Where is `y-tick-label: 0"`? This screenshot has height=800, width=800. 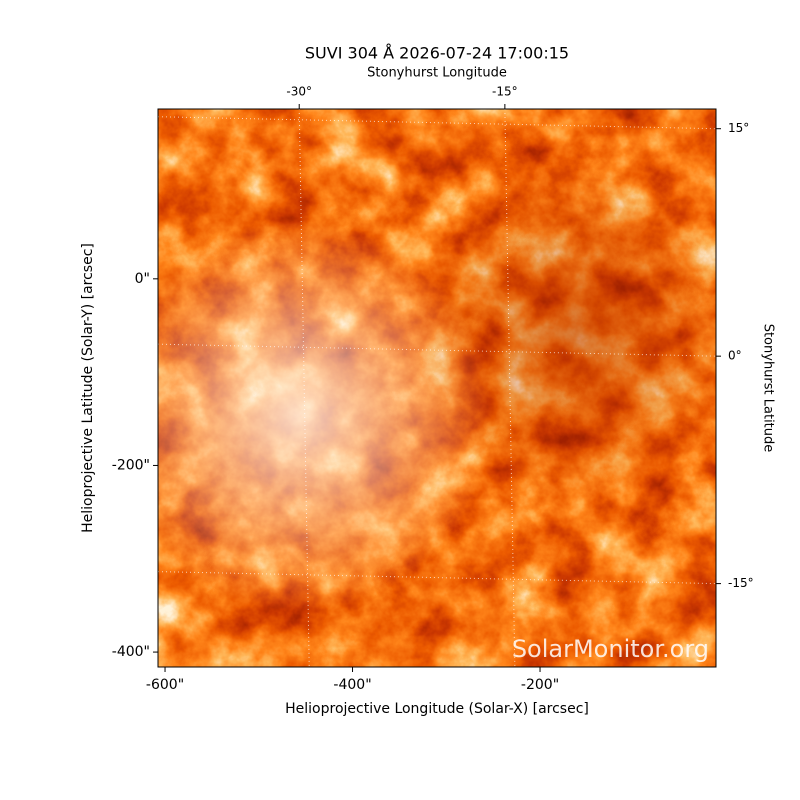
y-tick-label: 0" is located at coordinates (142, 279).